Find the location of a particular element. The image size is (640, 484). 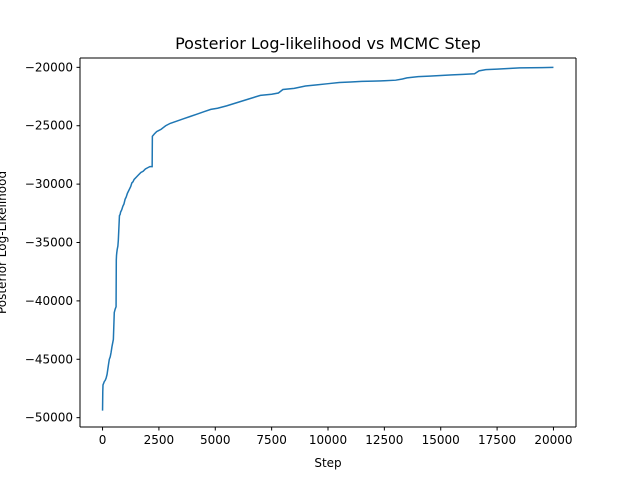

chart-title: Posterior Log-likelihood vs MCMC Step is located at coordinates (328, 43).